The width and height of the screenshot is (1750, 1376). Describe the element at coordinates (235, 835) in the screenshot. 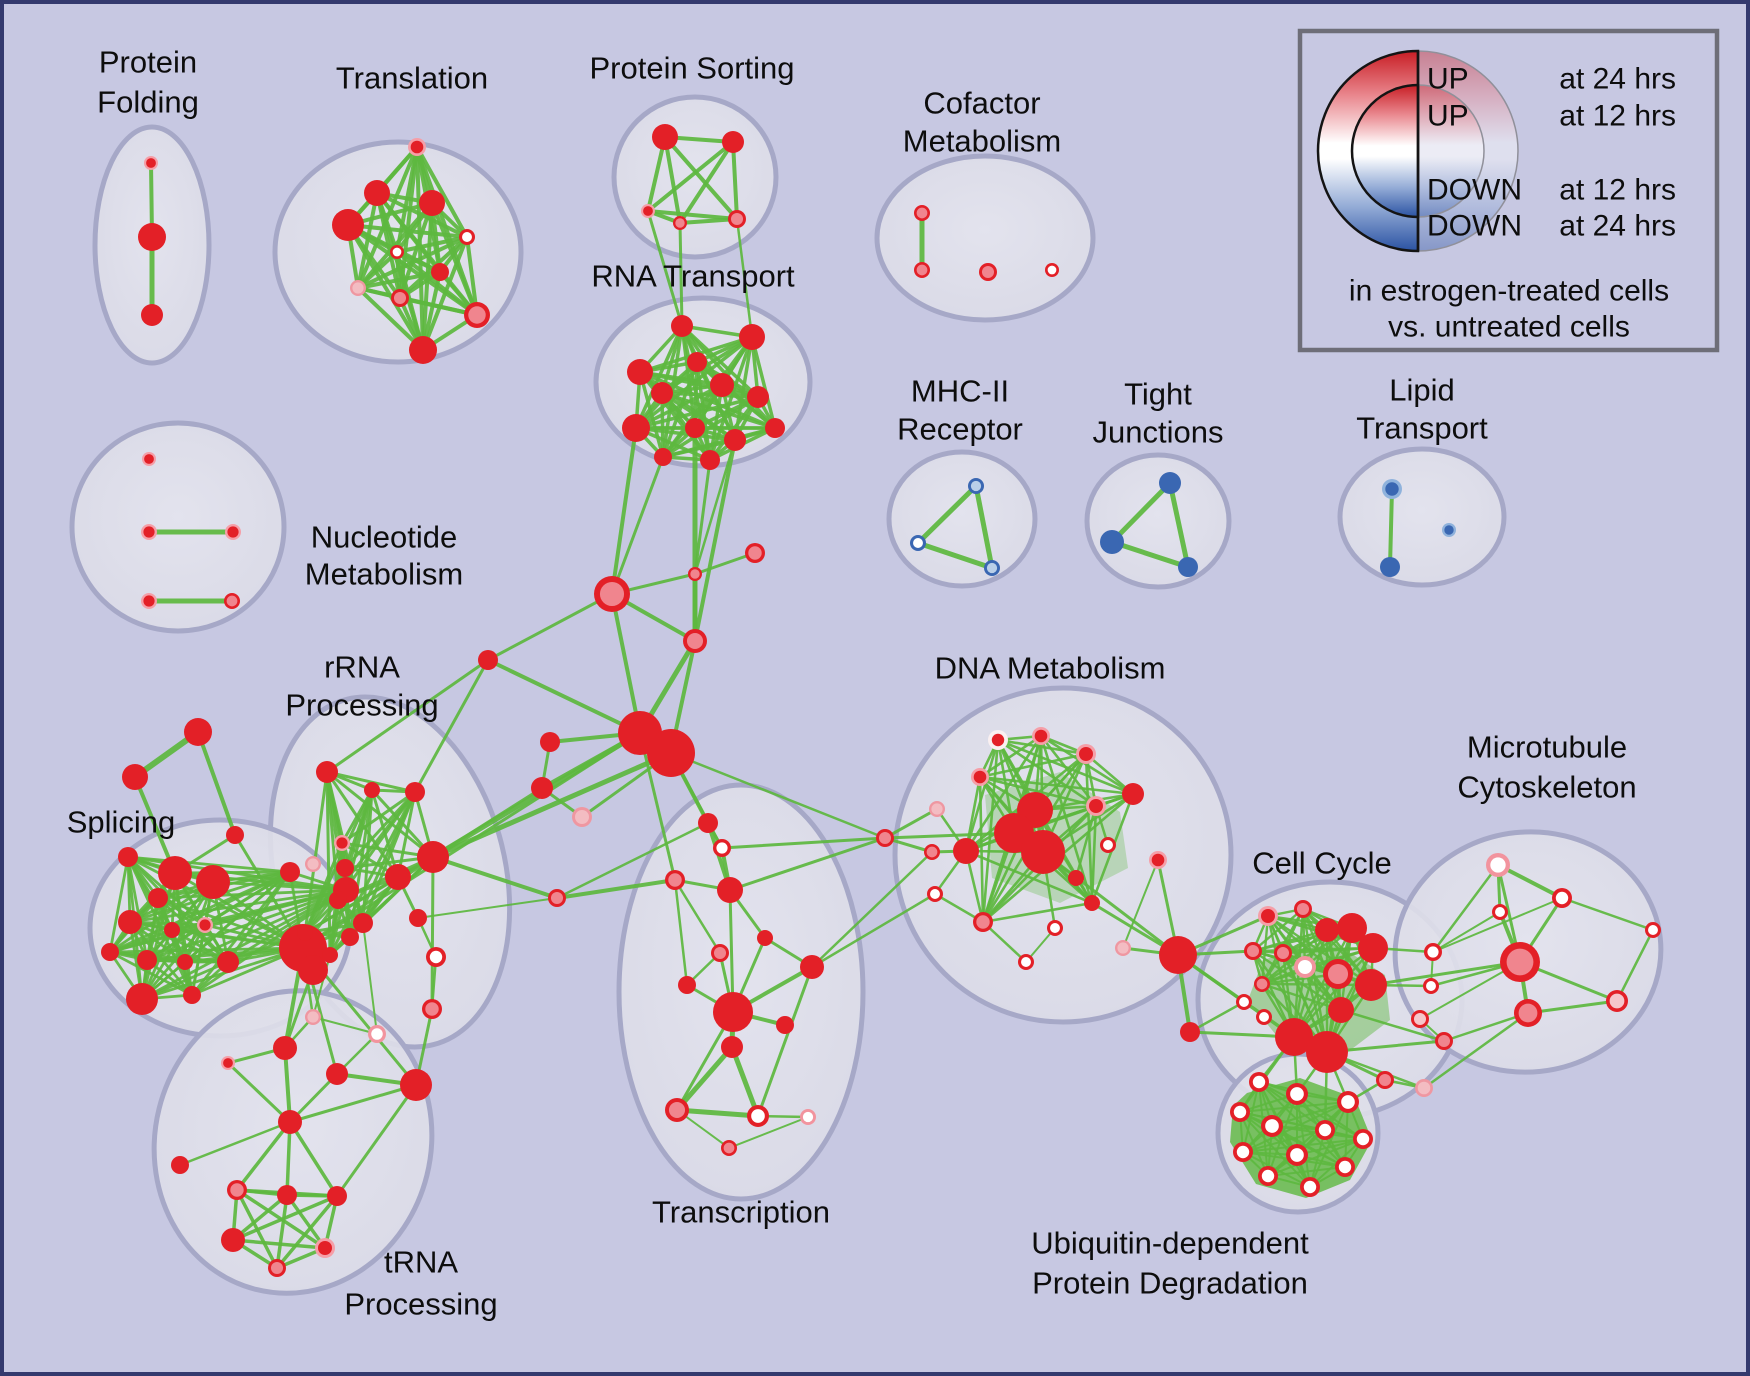

I see `node-sp3` at that location.